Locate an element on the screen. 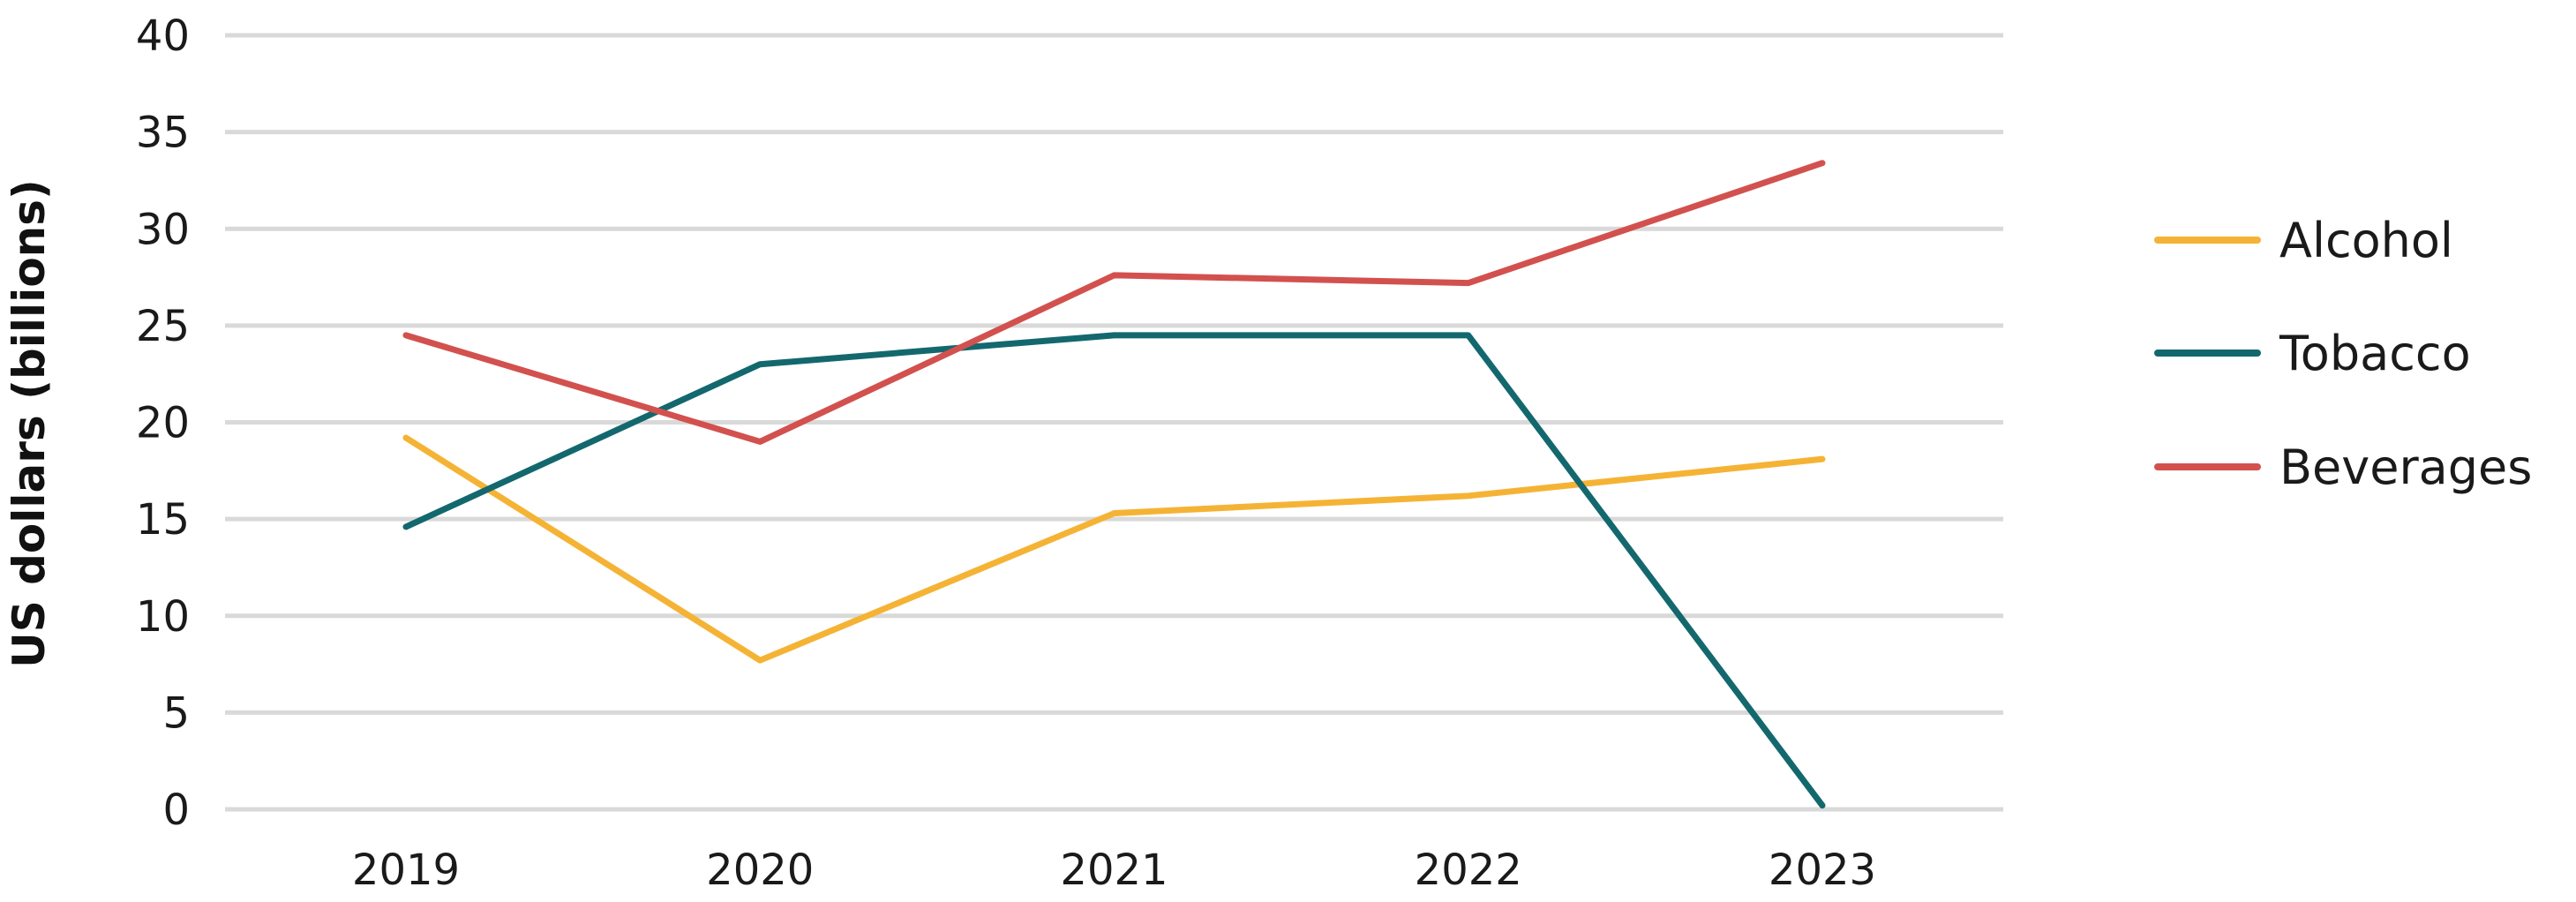 This screenshot has width=2576, height=902. x-axis-ticks: 2019 2020 2021 2022 2023 is located at coordinates (1114, 871).